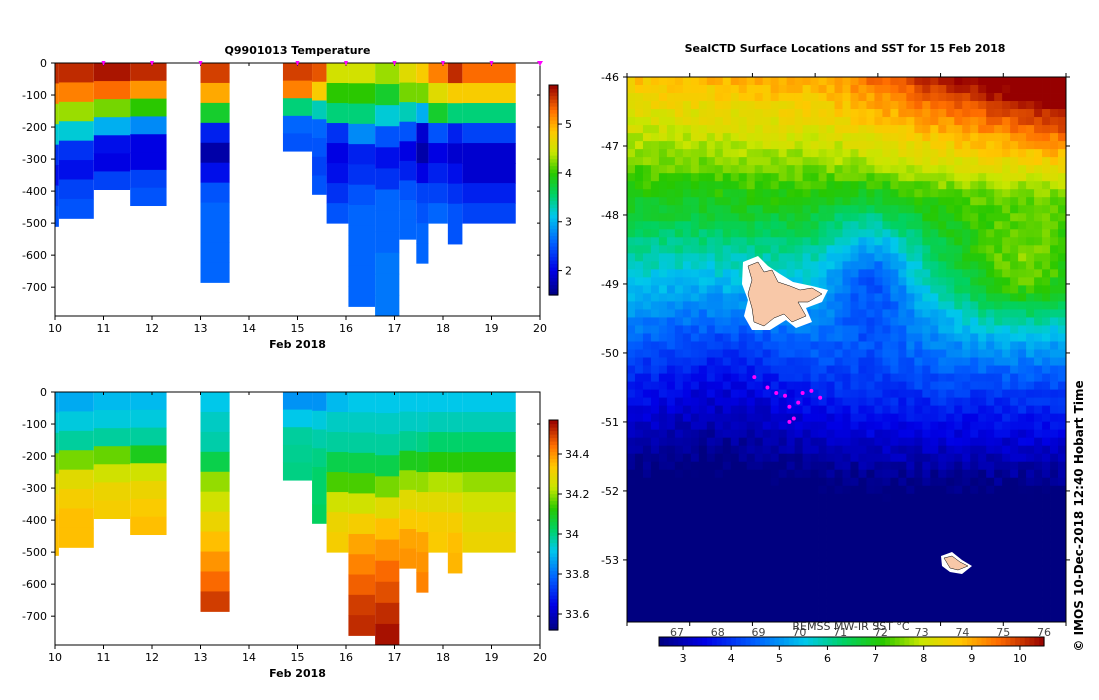 Image resolution: width=1099 pixels, height=700 pixels. What do you see at coordinates (152, 63) in the screenshot?
I see `profile-marker` at bounding box center [152, 63].